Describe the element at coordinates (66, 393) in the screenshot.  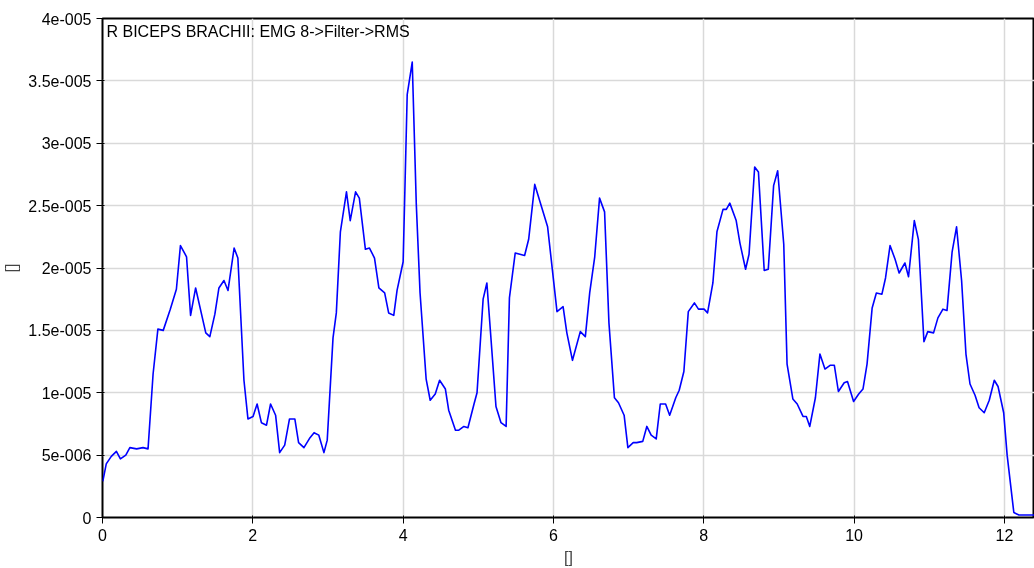
I see `y-tick-label: 1e-005` at that location.